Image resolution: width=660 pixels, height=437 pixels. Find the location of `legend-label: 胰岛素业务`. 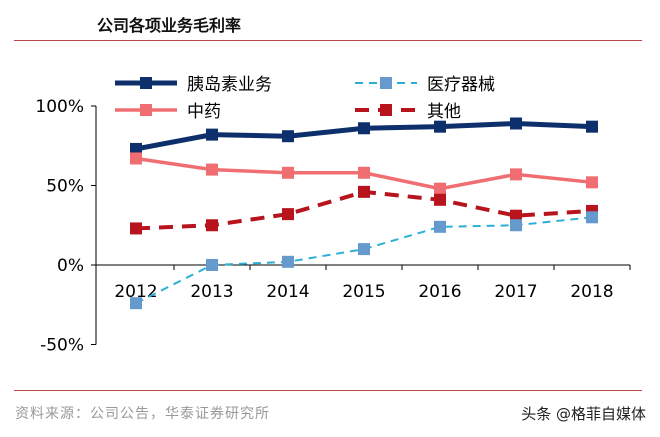

legend-label: 胰岛素业务 is located at coordinates (229, 85).